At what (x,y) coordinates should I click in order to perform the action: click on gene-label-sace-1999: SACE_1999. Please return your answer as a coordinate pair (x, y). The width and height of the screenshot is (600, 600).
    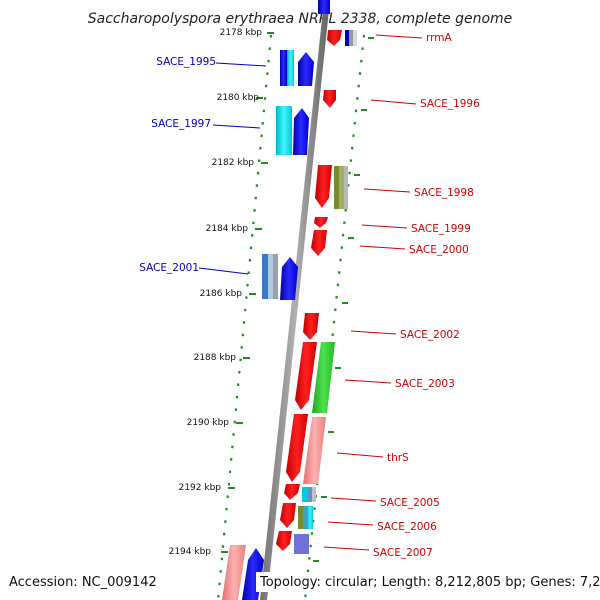
    Looking at the image, I should click on (441, 229).